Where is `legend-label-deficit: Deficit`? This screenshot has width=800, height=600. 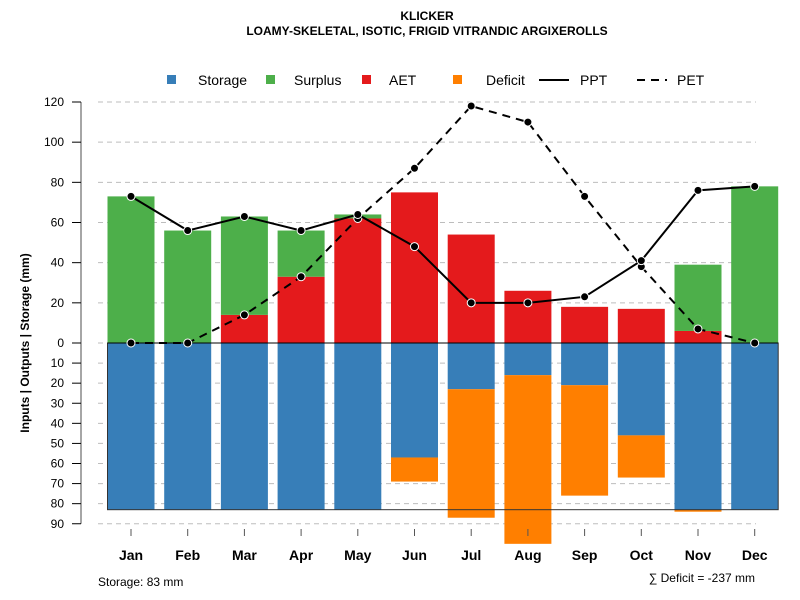 legend-label-deficit: Deficit is located at coordinates (505, 80).